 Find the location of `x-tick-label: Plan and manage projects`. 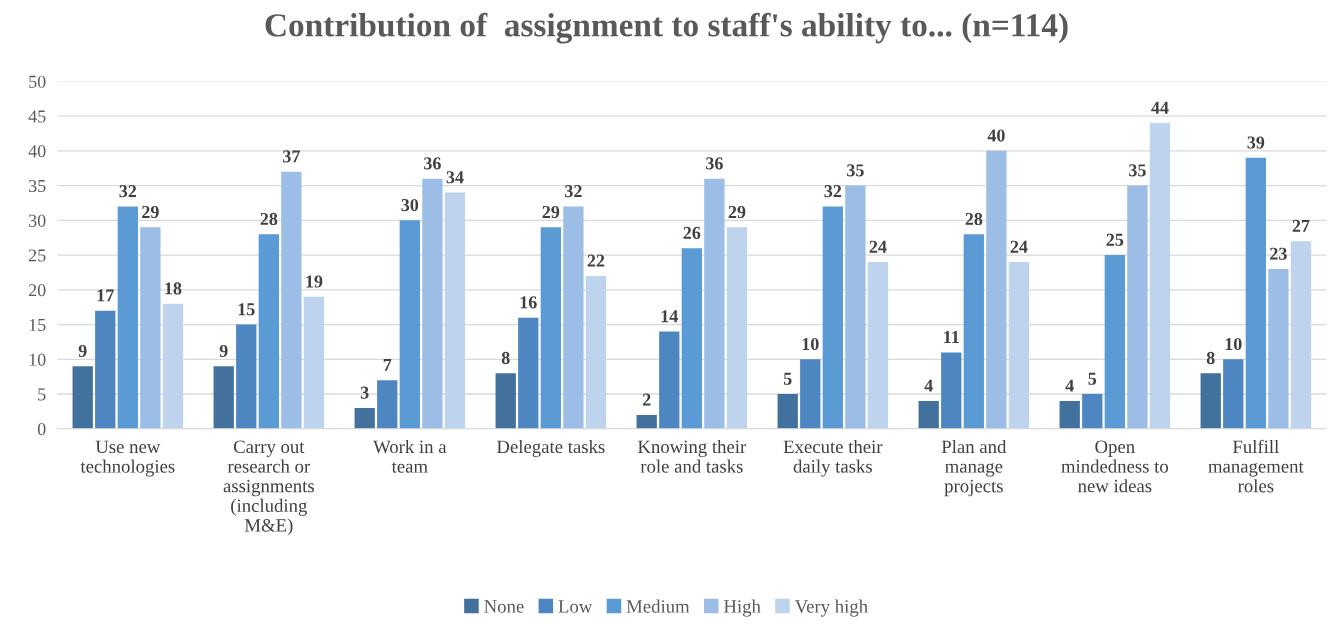

x-tick-label: Plan and manage projects is located at coordinates (974, 468).